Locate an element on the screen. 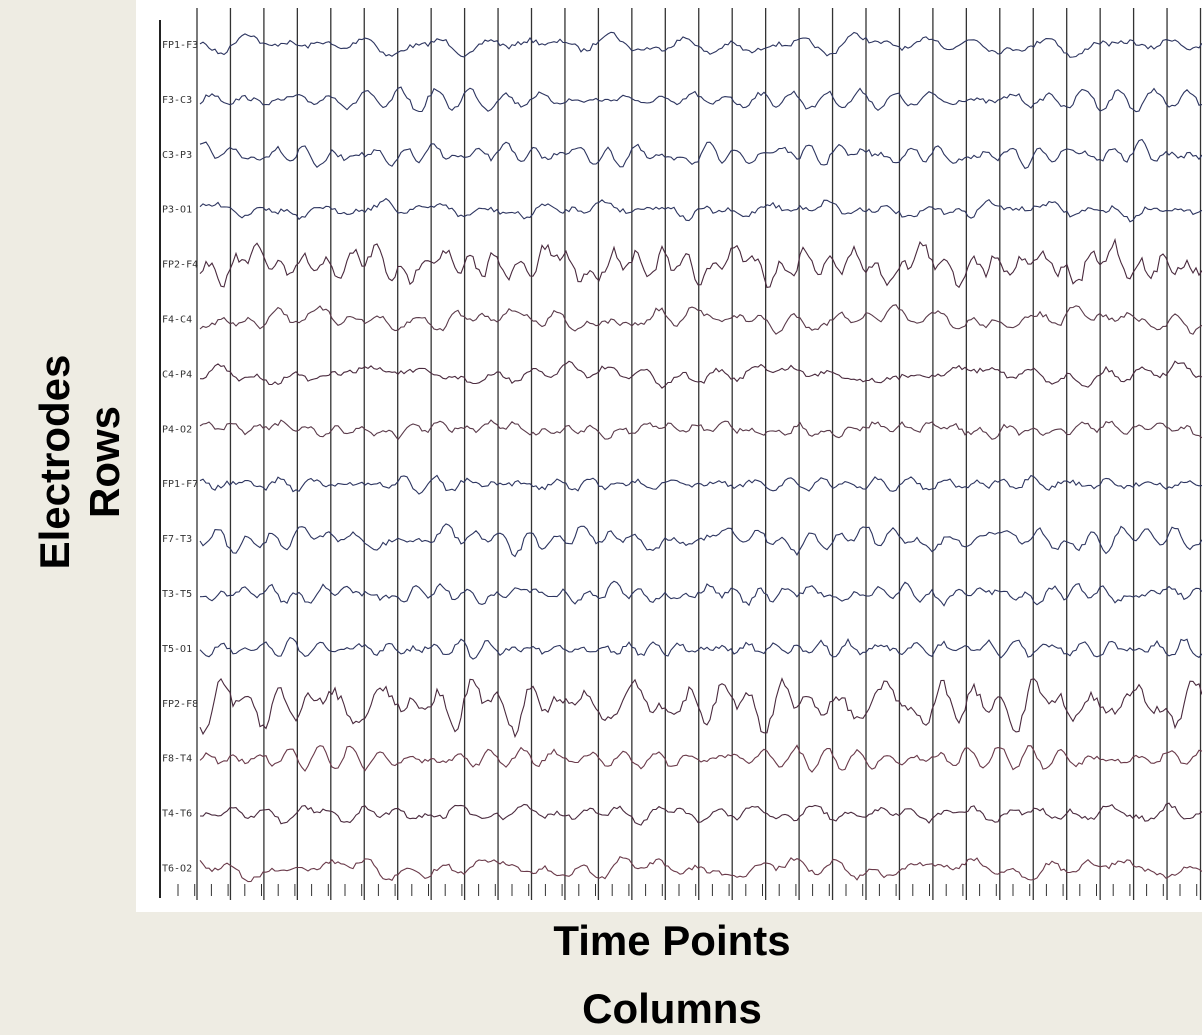 The image size is (1202, 1035). channel-label: C4-P4 is located at coordinates (177, 374).